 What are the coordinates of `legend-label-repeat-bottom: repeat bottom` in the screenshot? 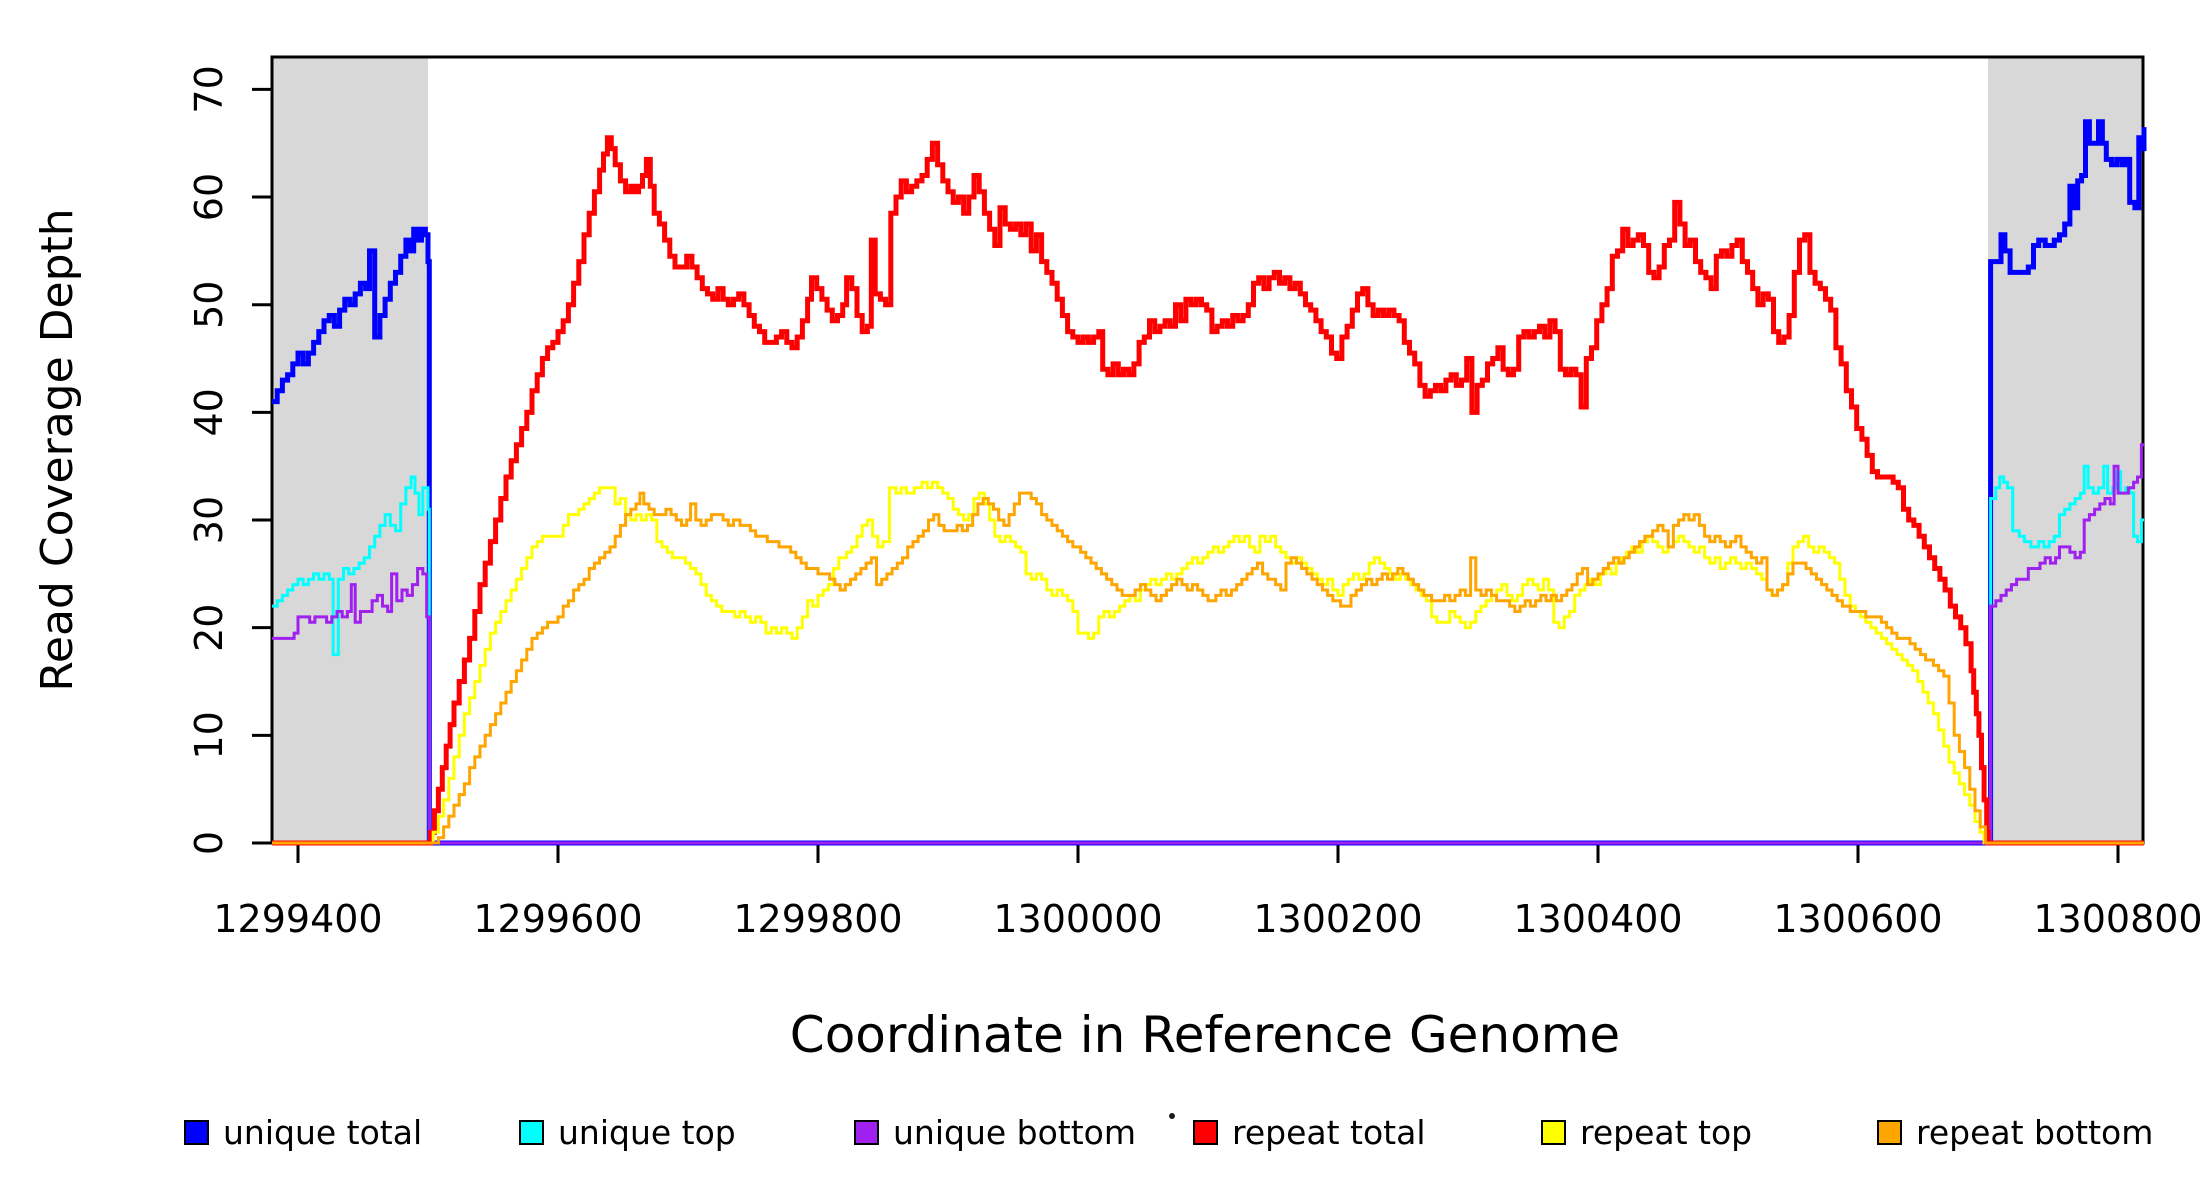 It's located at (2034, 1132).